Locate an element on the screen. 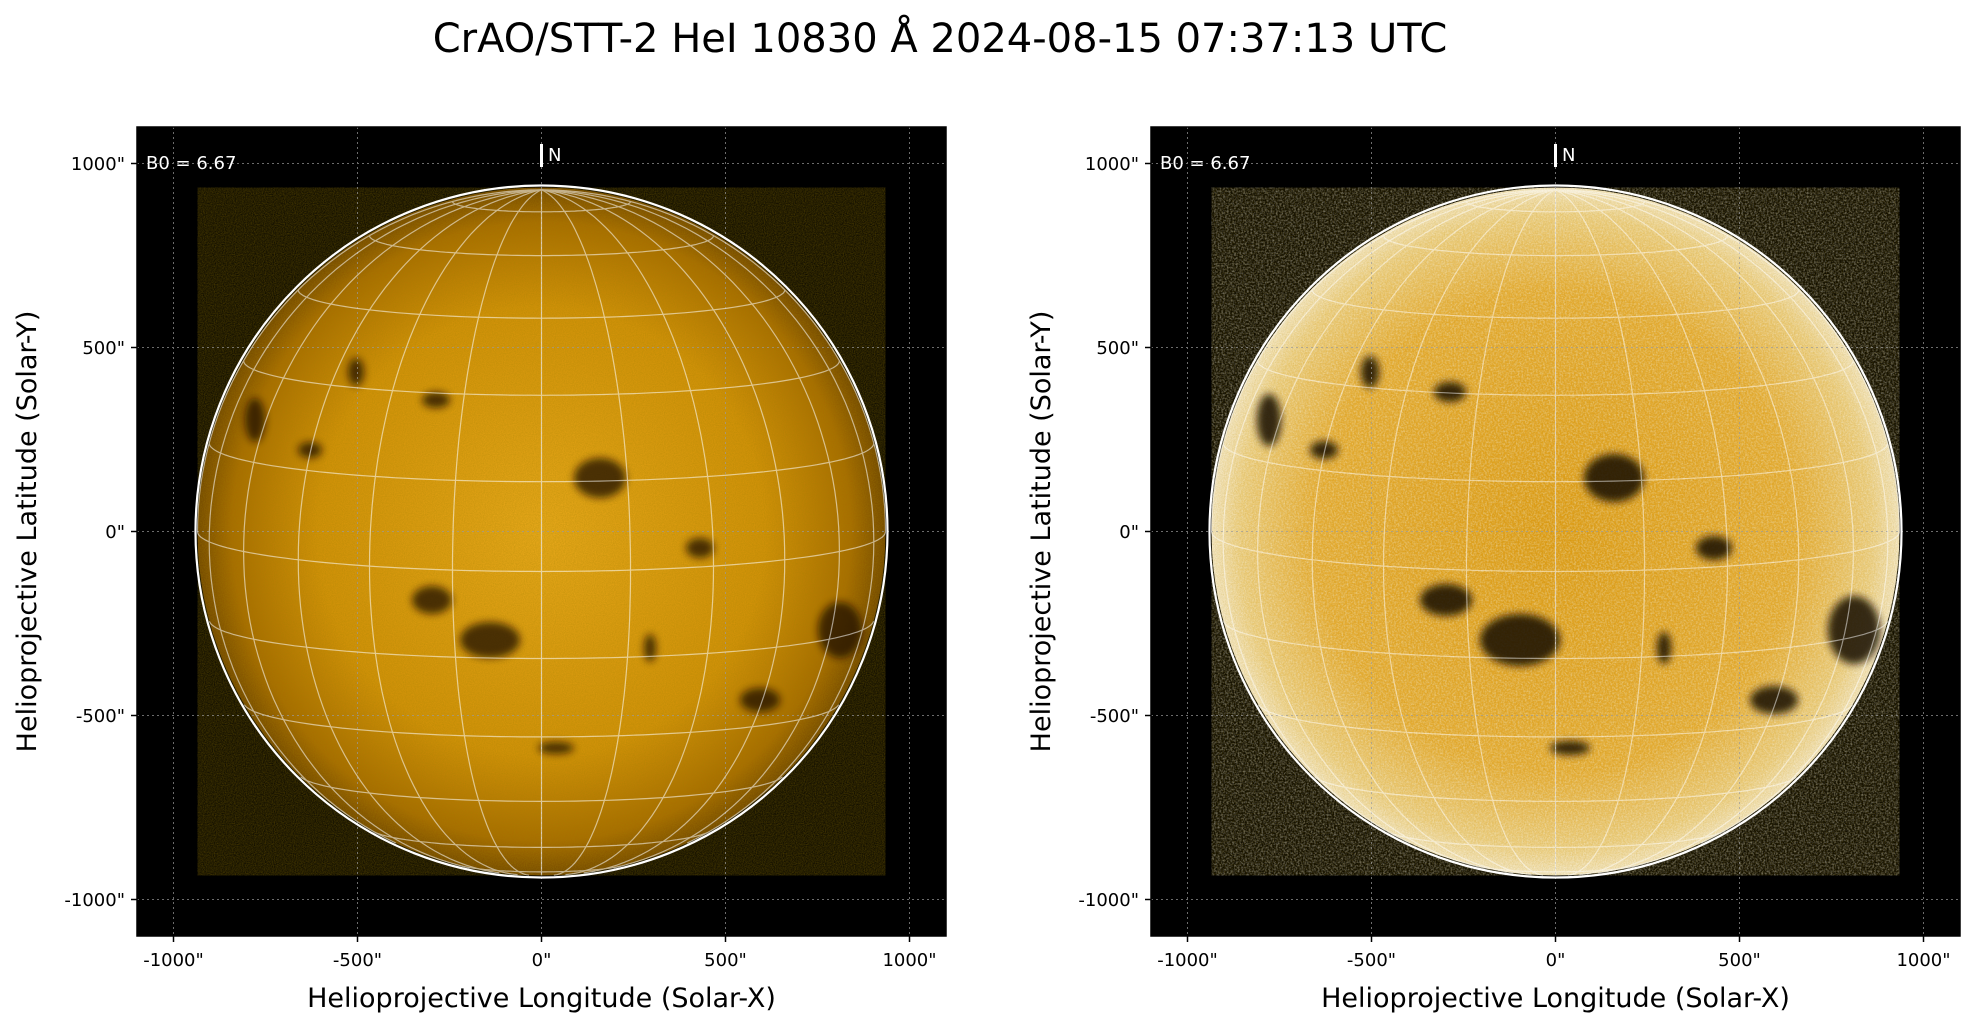  y-tick-labels-right: 1000" 500" 0" -500" -1000" is located at coordinates (1108, 532).